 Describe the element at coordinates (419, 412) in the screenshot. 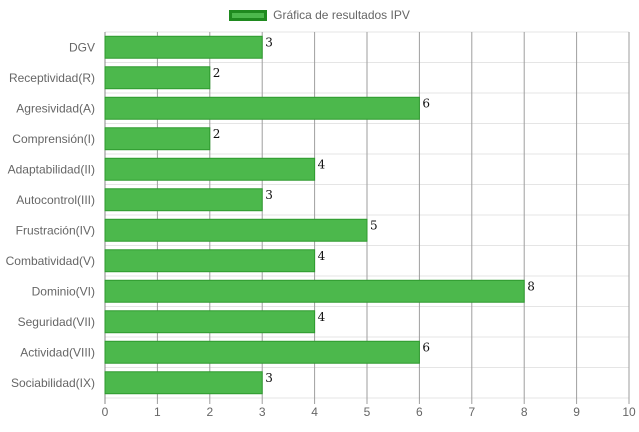

I see `x-tick-label: 6` at that location.